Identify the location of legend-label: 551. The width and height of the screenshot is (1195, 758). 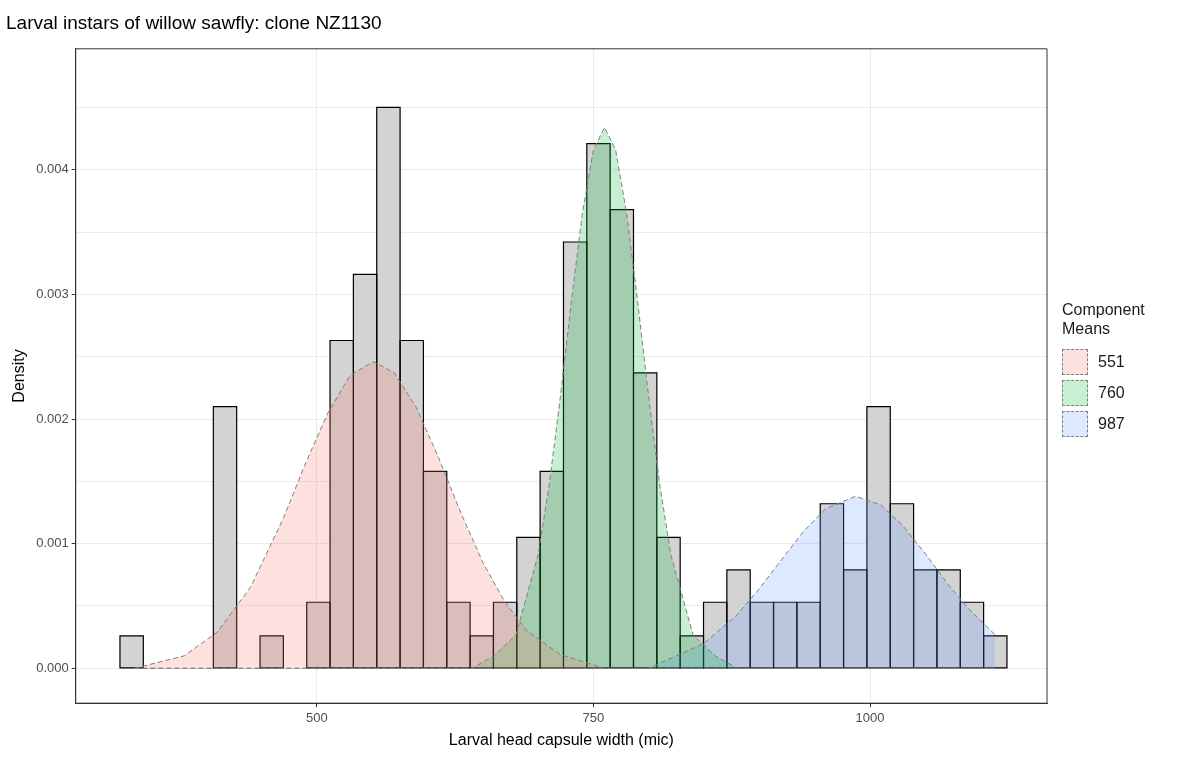
(1111, 361).